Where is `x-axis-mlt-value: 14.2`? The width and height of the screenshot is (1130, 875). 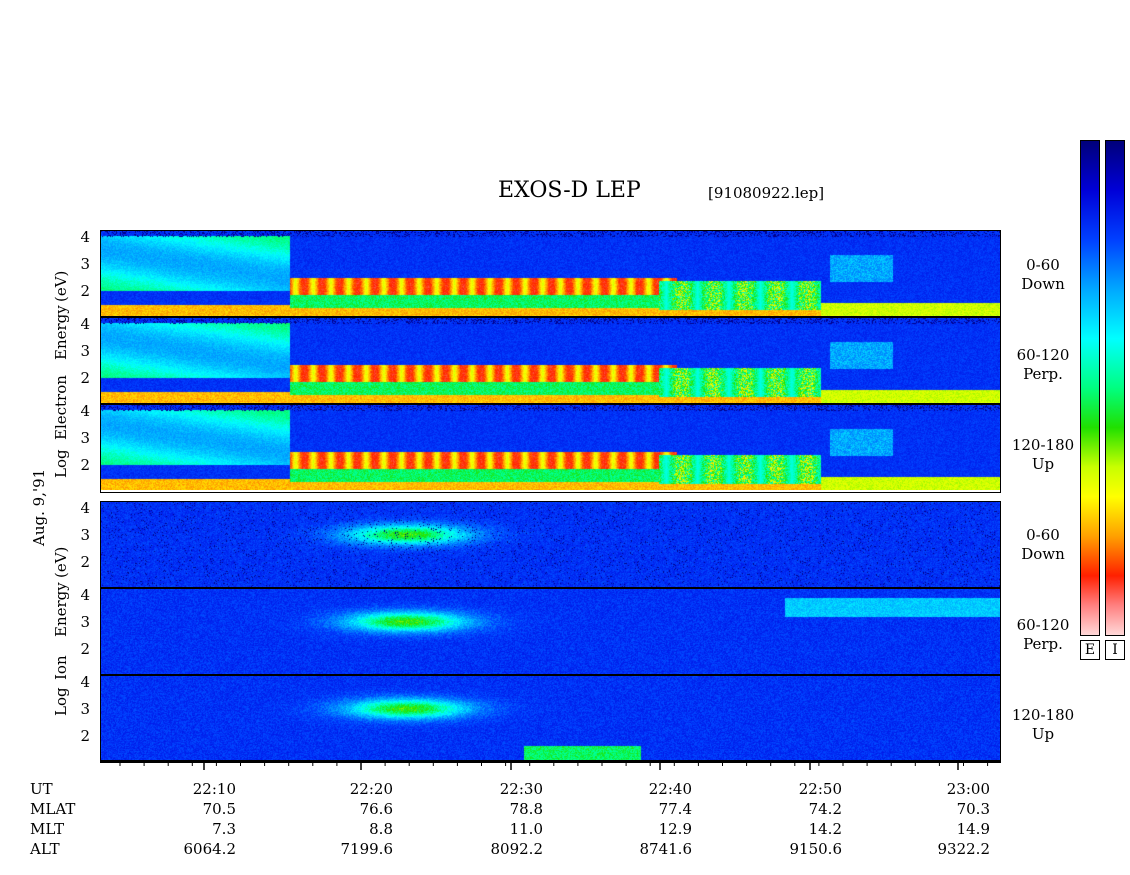
x-axis-mlt-value: 14.2 is located at coordinates (825, 829).